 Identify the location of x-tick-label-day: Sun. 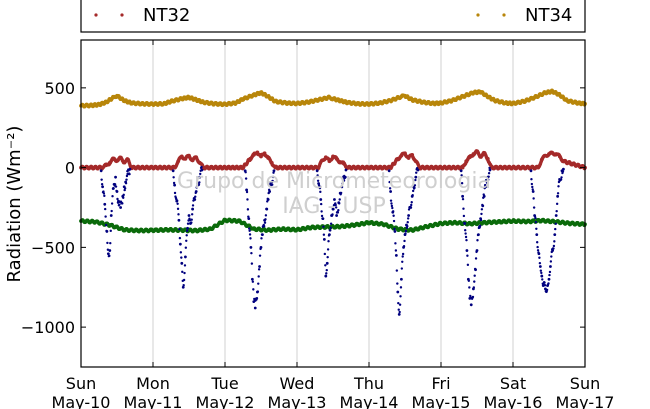
(585, 383).